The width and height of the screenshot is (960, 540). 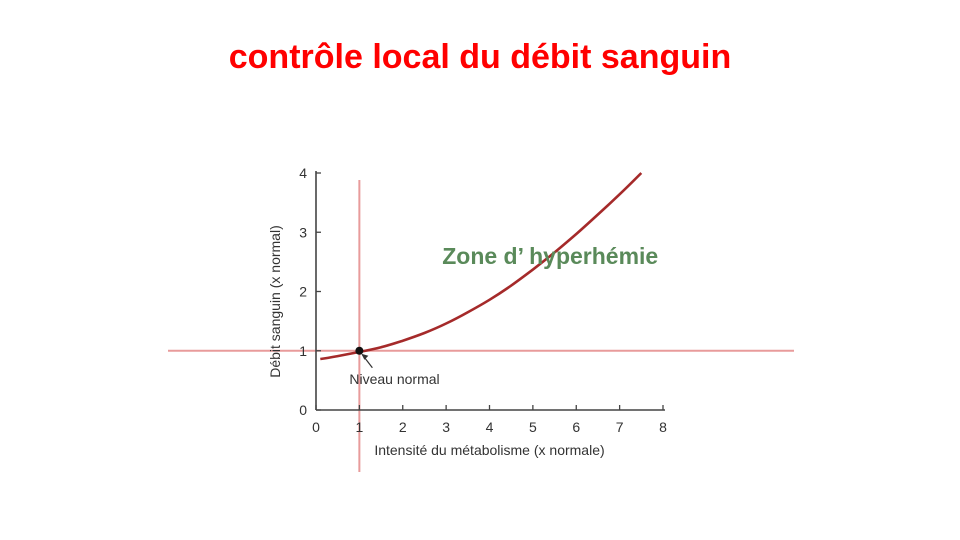 I want to click on normal-level-label: Niveau normal, so click(x=394, y=379).